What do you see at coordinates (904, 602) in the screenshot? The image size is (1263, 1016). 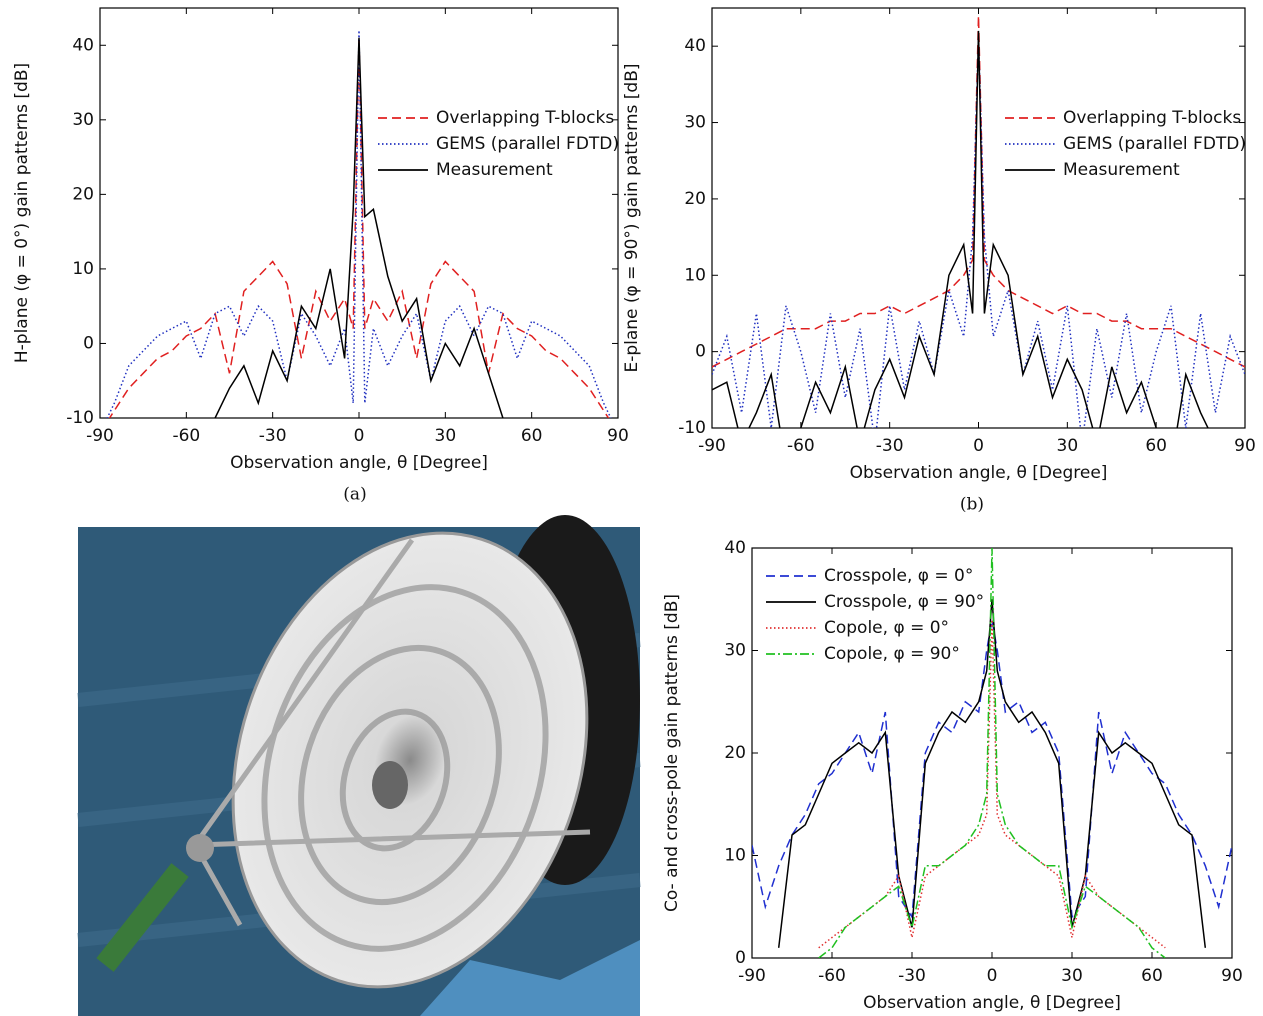 I see `legend-label: Crosspole, φ = 90°` at bounding box center [904, 602].